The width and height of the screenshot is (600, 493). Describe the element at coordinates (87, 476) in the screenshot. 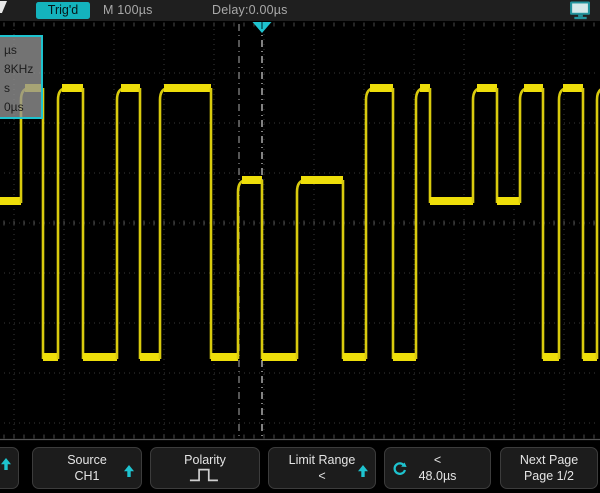

I see `button-value: CH1` at that location.